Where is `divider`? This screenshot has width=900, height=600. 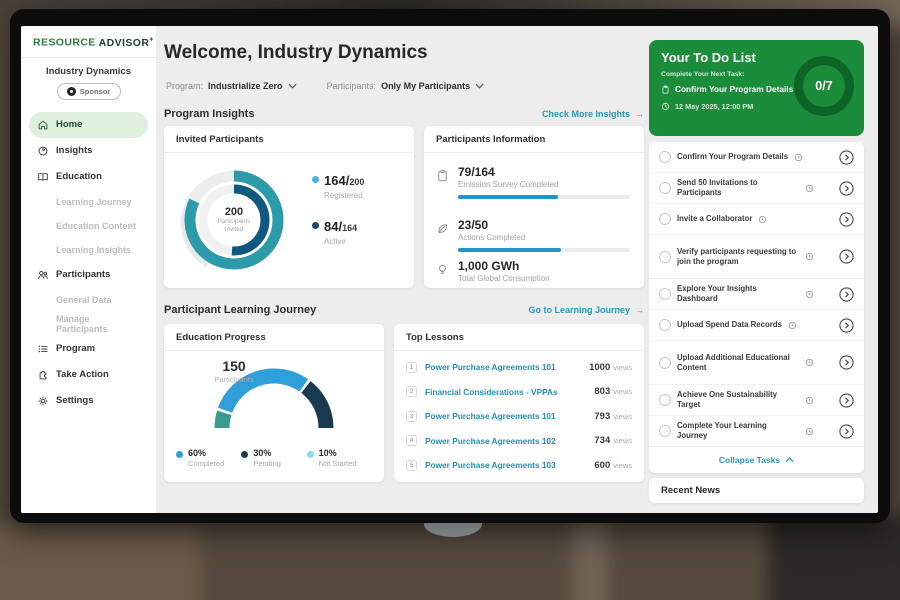 divider is located at coordinates (88, 57).